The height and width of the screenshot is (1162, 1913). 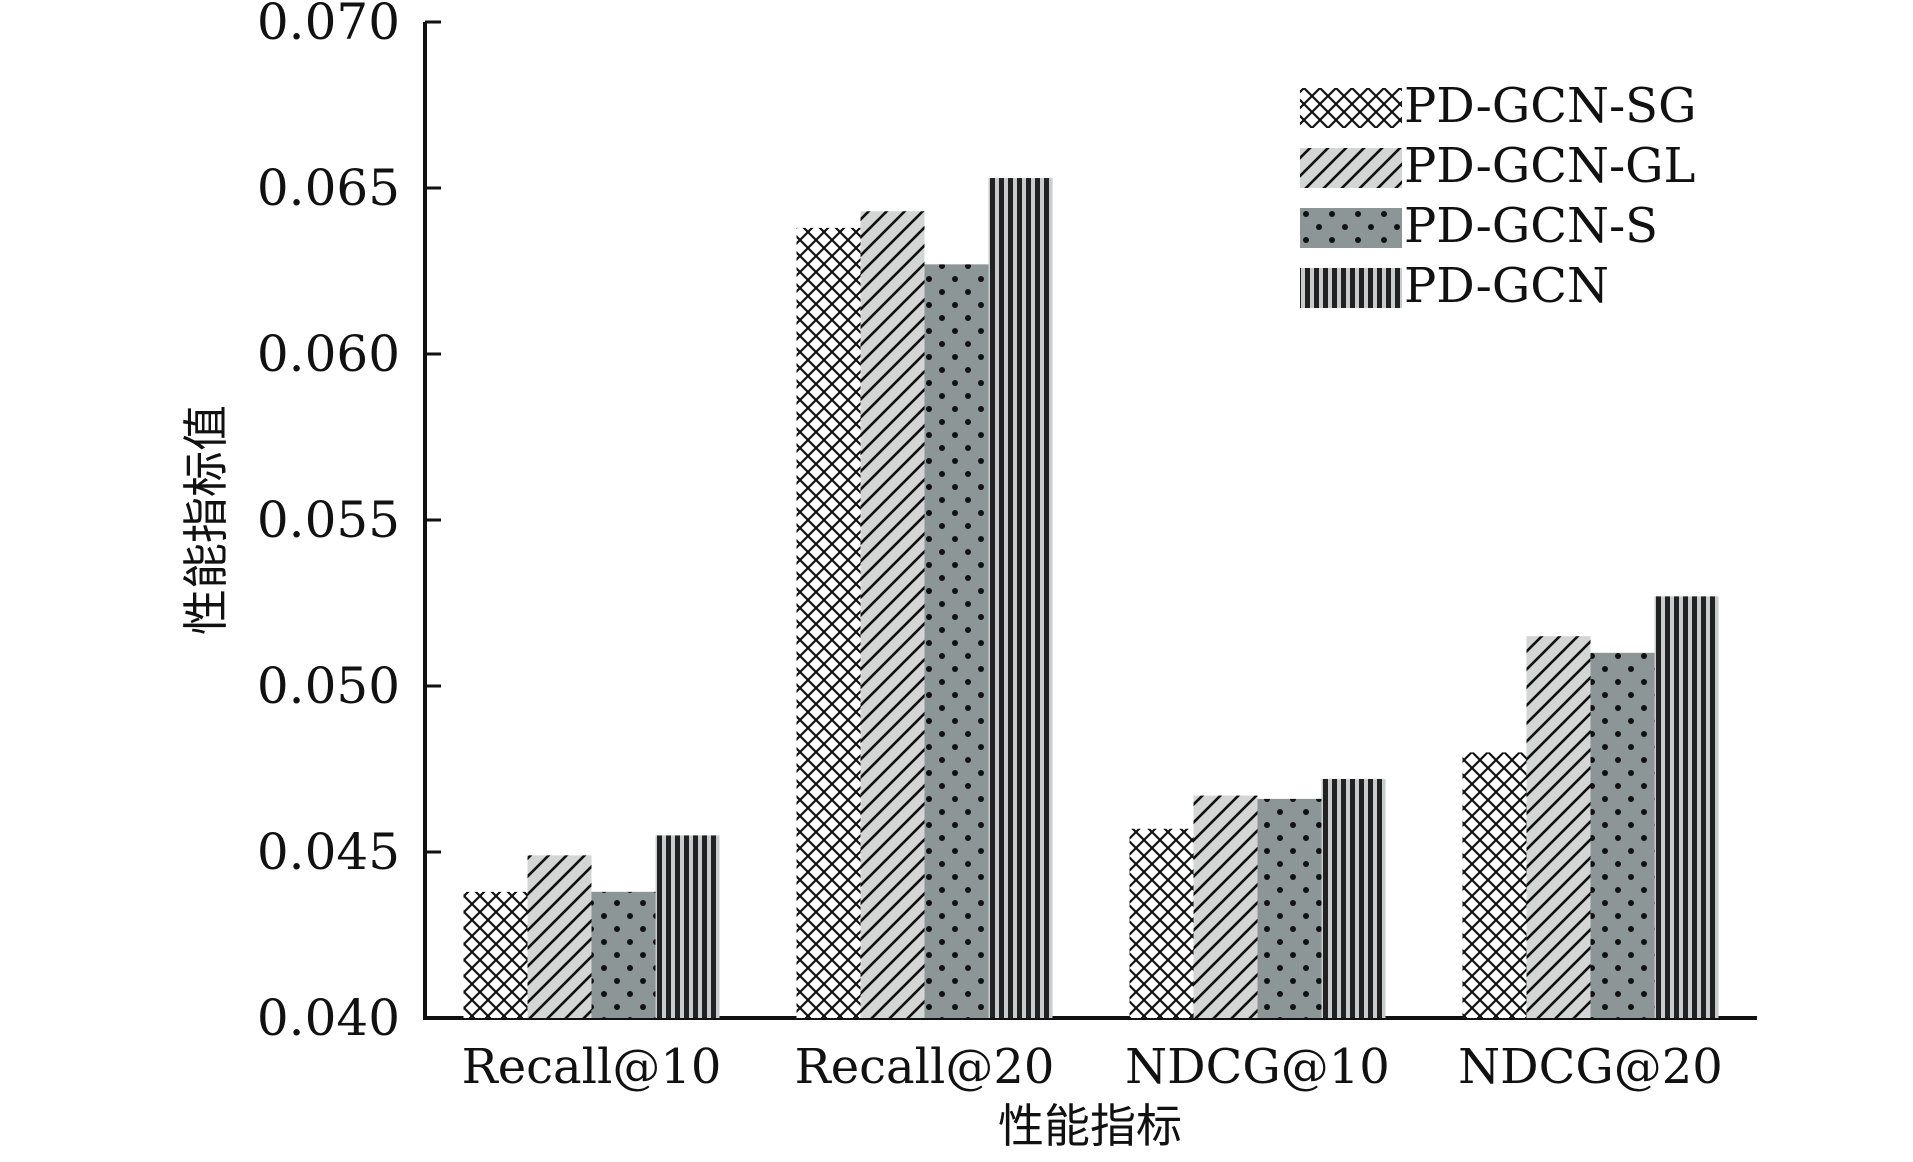 I want to click on x-tick-label: NDCG@20, so click(x=1590, y=1067).